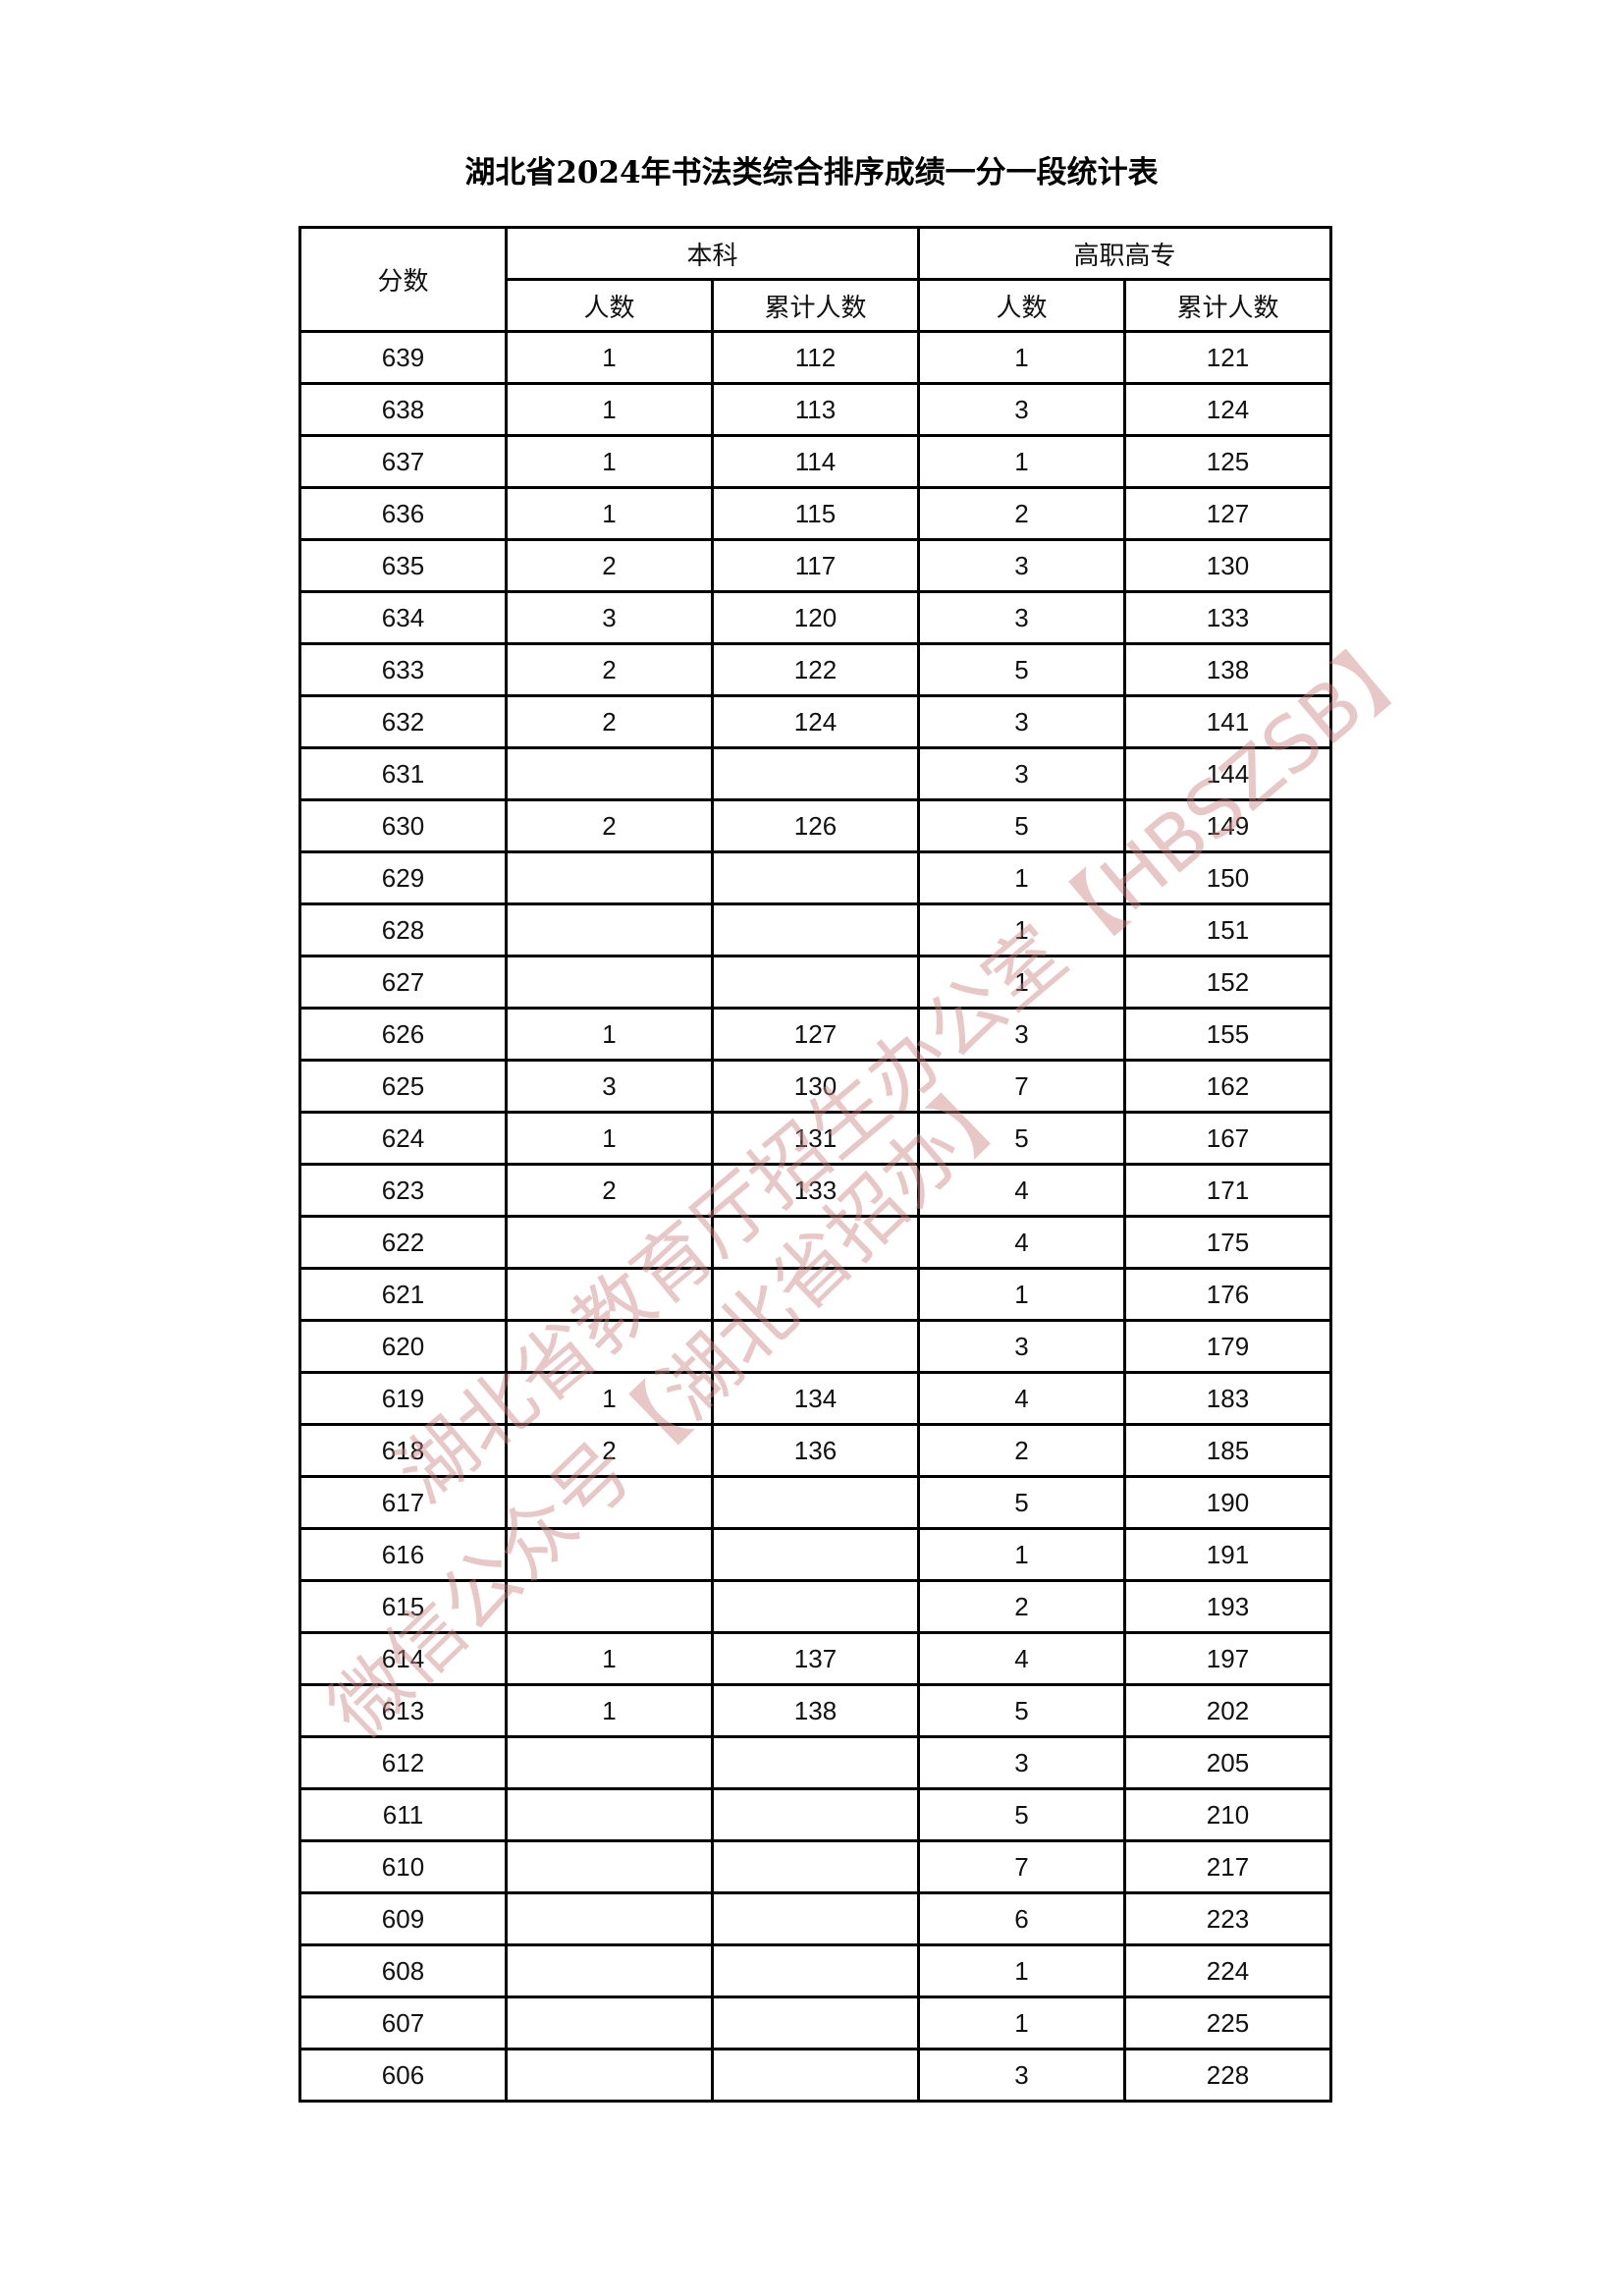 Image resolution: width=1623 pixels, height=2296 pixels. I want to click on cell-vocational-cumulative: 127, so click(1227, 513).